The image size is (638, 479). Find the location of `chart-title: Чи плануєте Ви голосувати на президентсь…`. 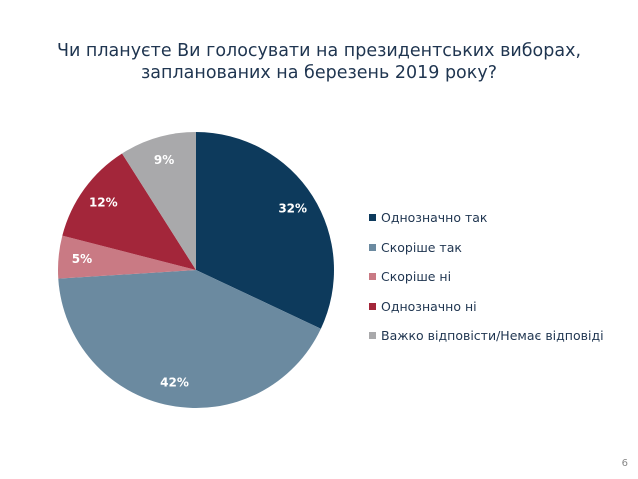

chart-title: Чи плануєте Ви голосувати на президентсь… is located at coordinates (319, 62).